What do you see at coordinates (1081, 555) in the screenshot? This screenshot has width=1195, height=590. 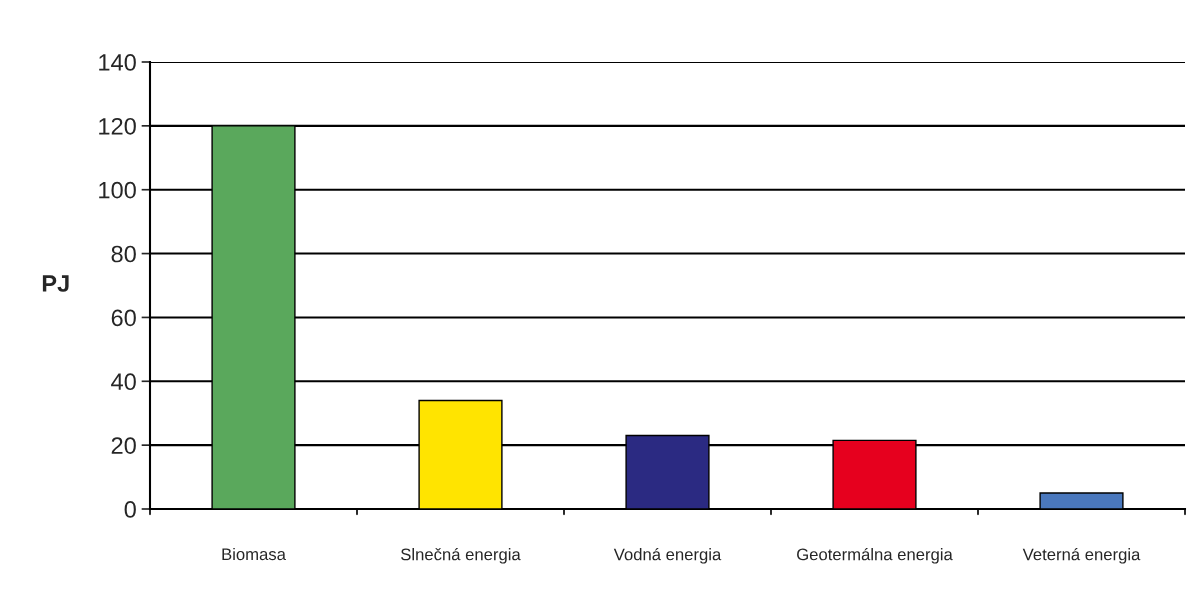 I see `x-tick-label: Veterná energia` at bounding box center [1081, 555].